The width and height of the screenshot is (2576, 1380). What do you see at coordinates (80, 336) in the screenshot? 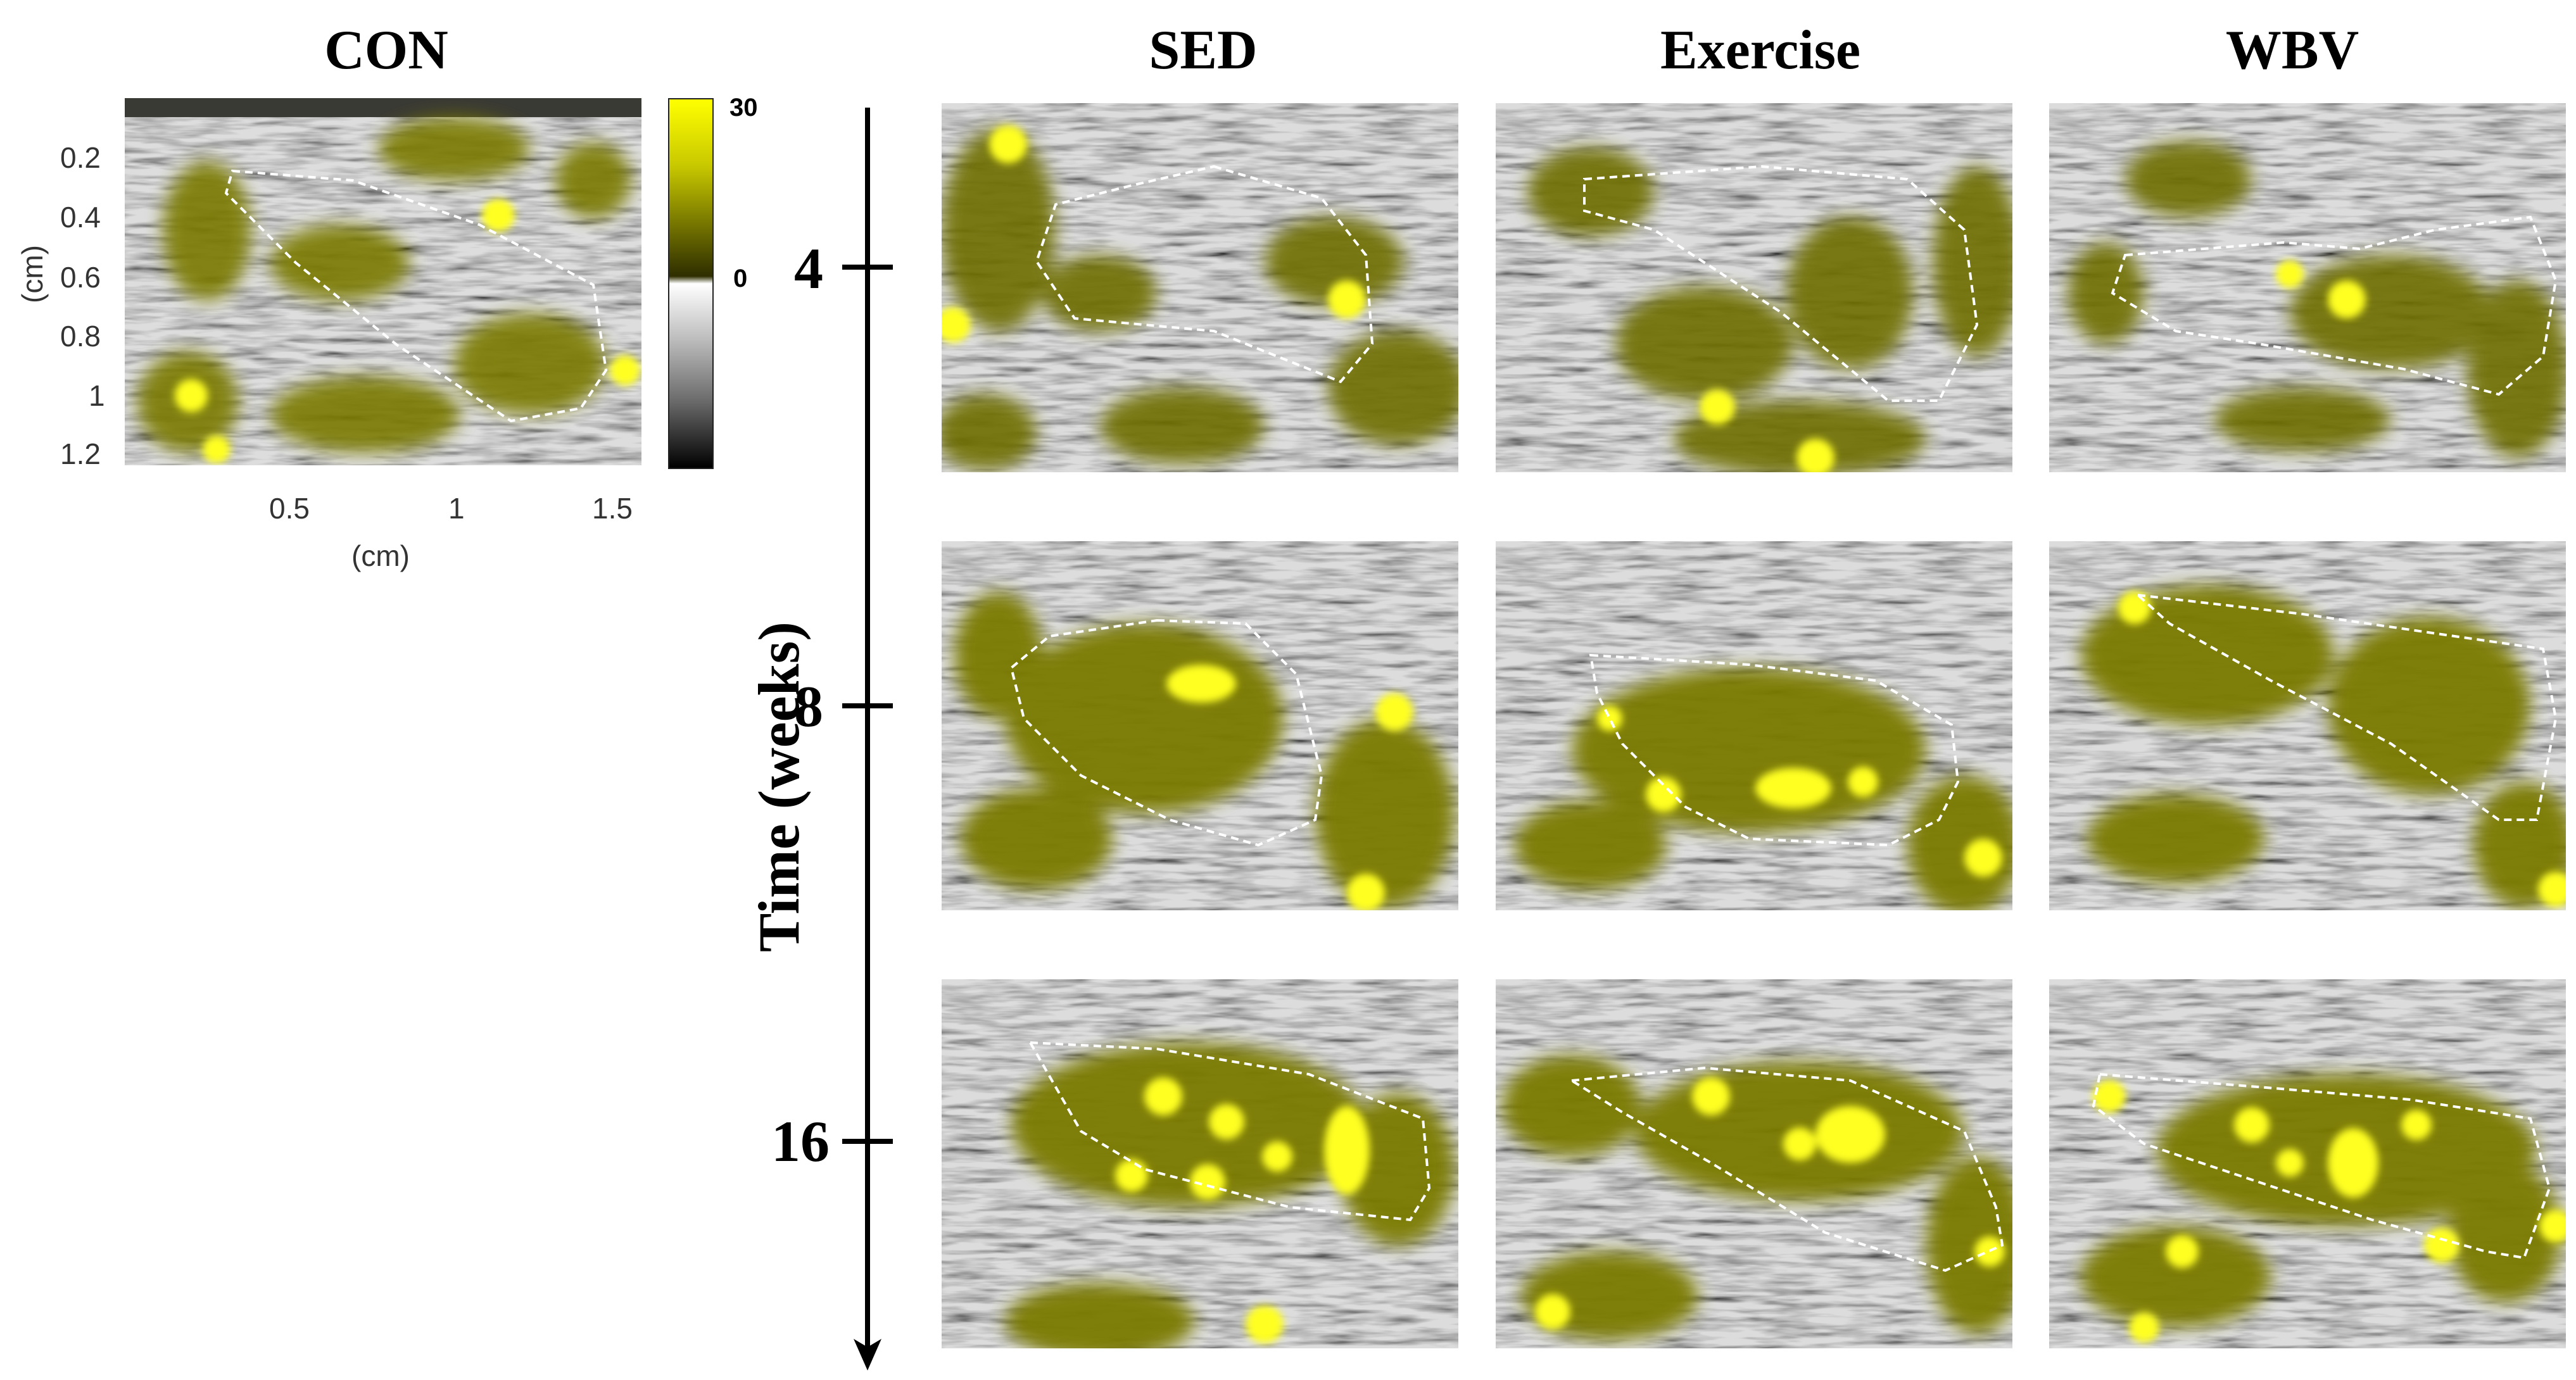
I see `con-y-tick-3: 0.8` at bounding box center [80, 336].